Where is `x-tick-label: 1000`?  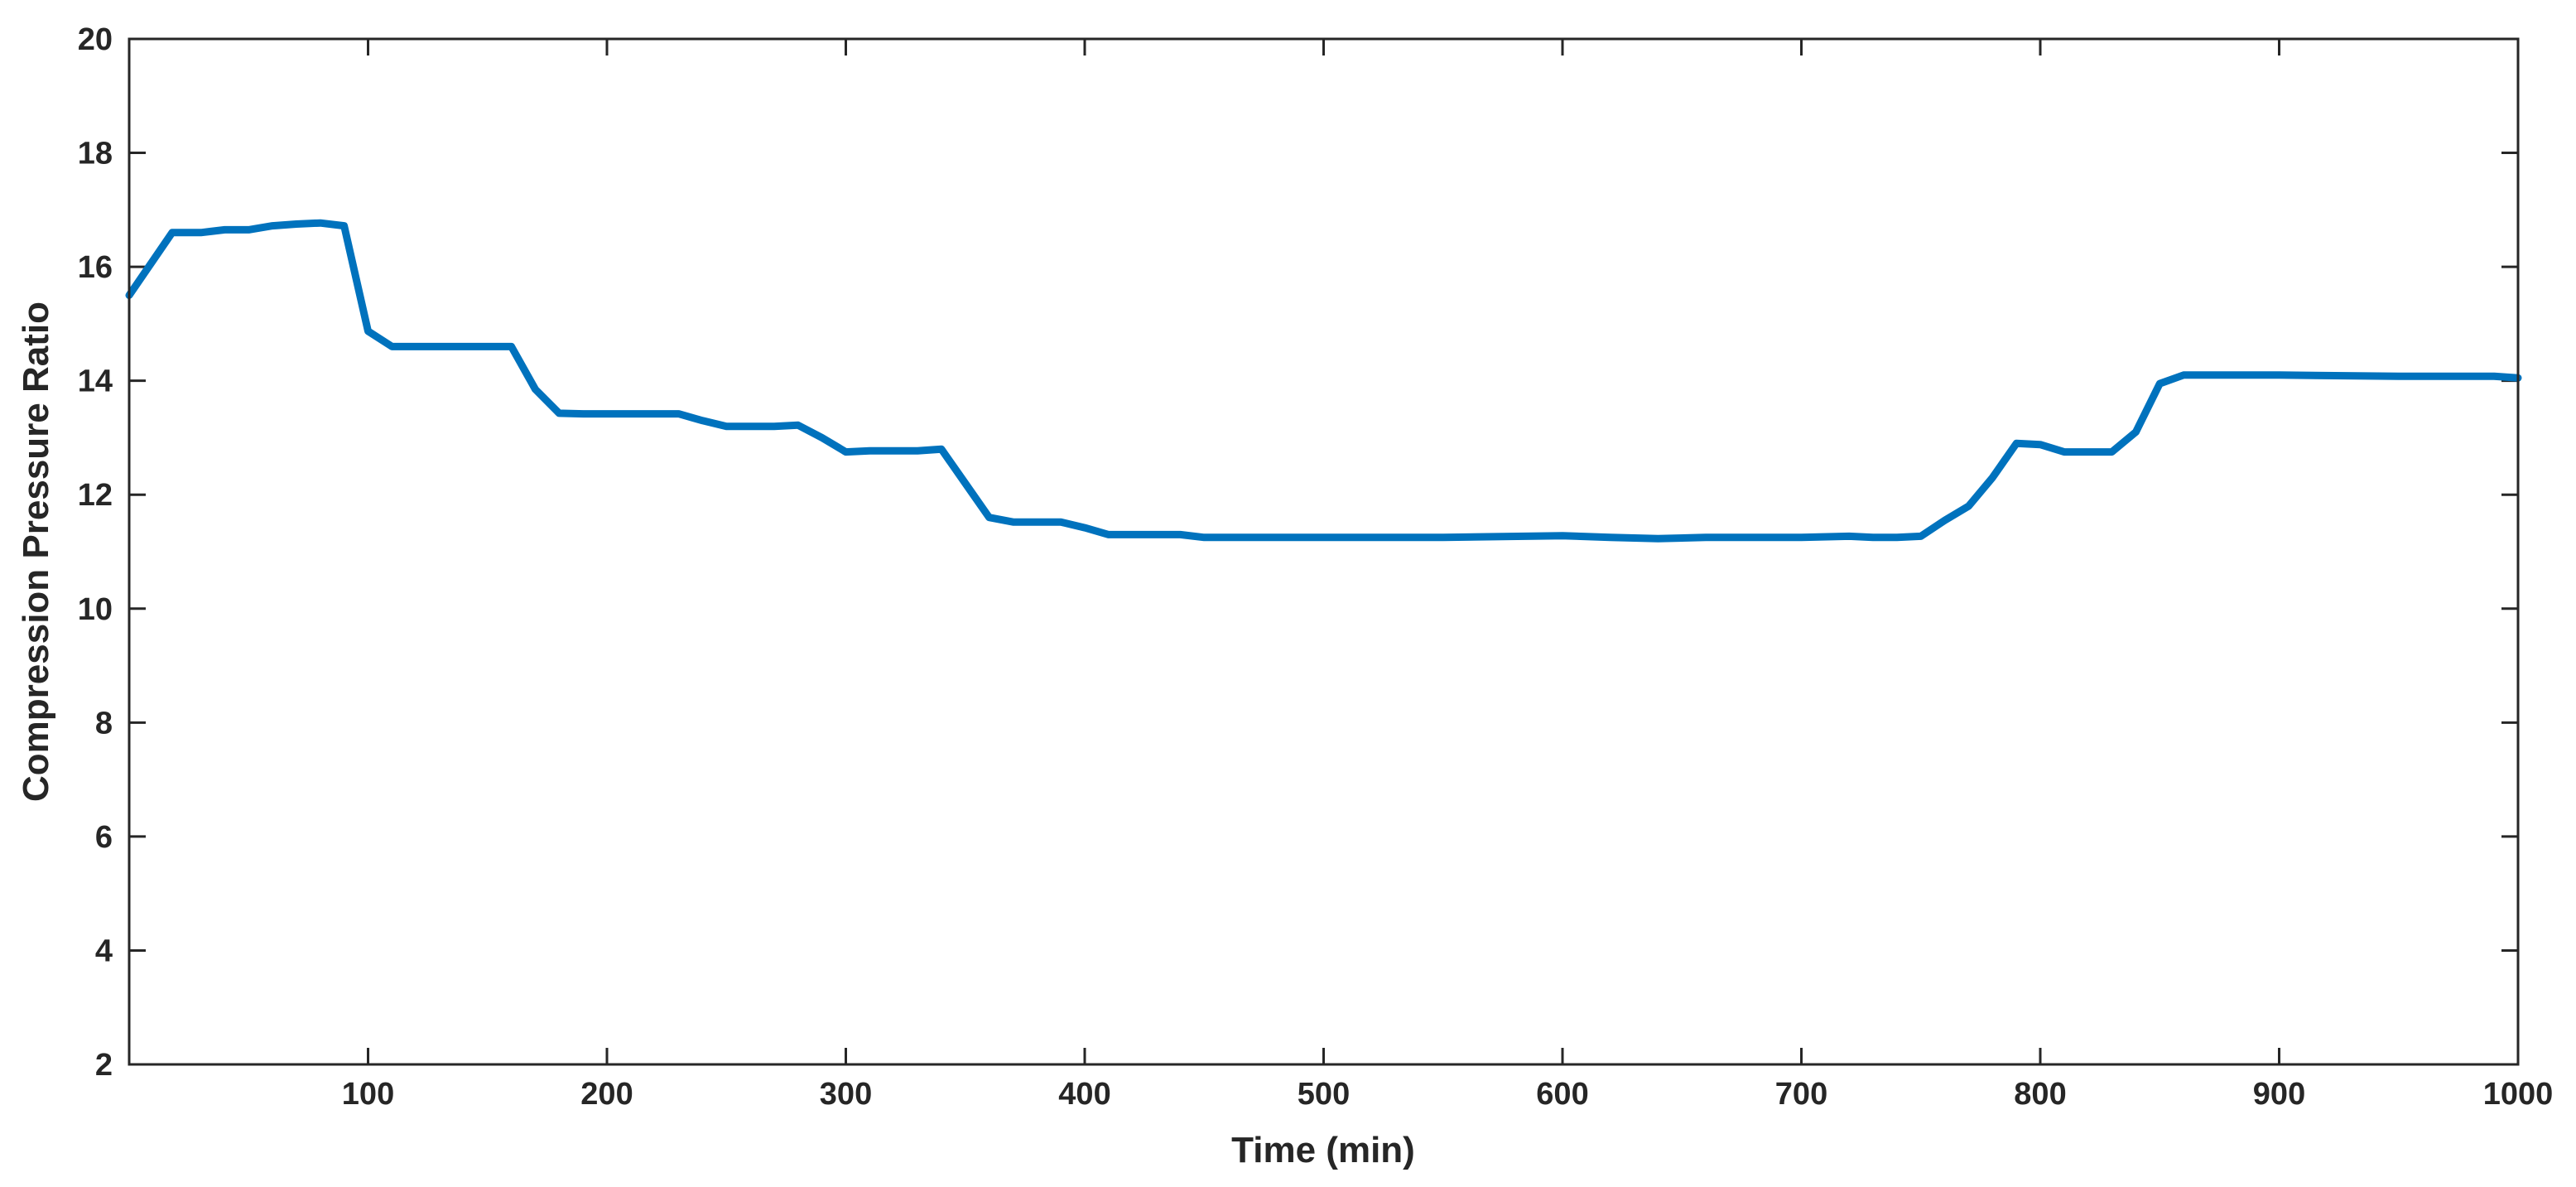
x-tick-label: 1000 is located at coordinates (2518, 1095).